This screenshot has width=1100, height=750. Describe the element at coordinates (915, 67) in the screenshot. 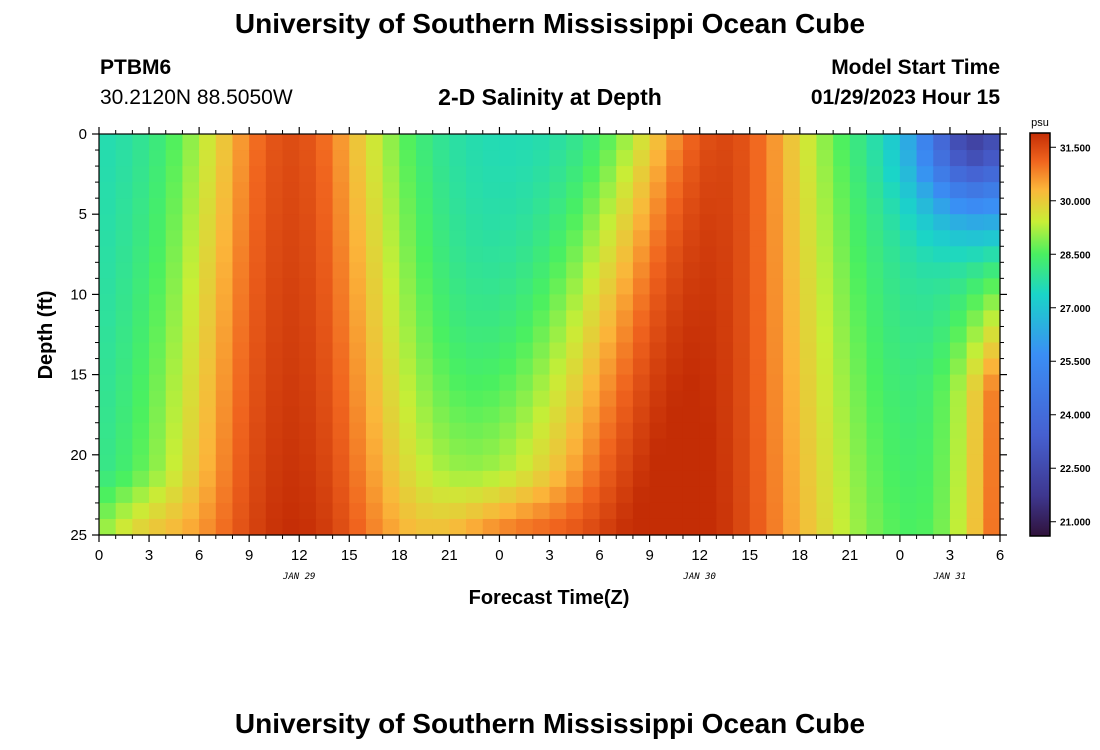

I see `model-start-label: Model Start Time` at that location.